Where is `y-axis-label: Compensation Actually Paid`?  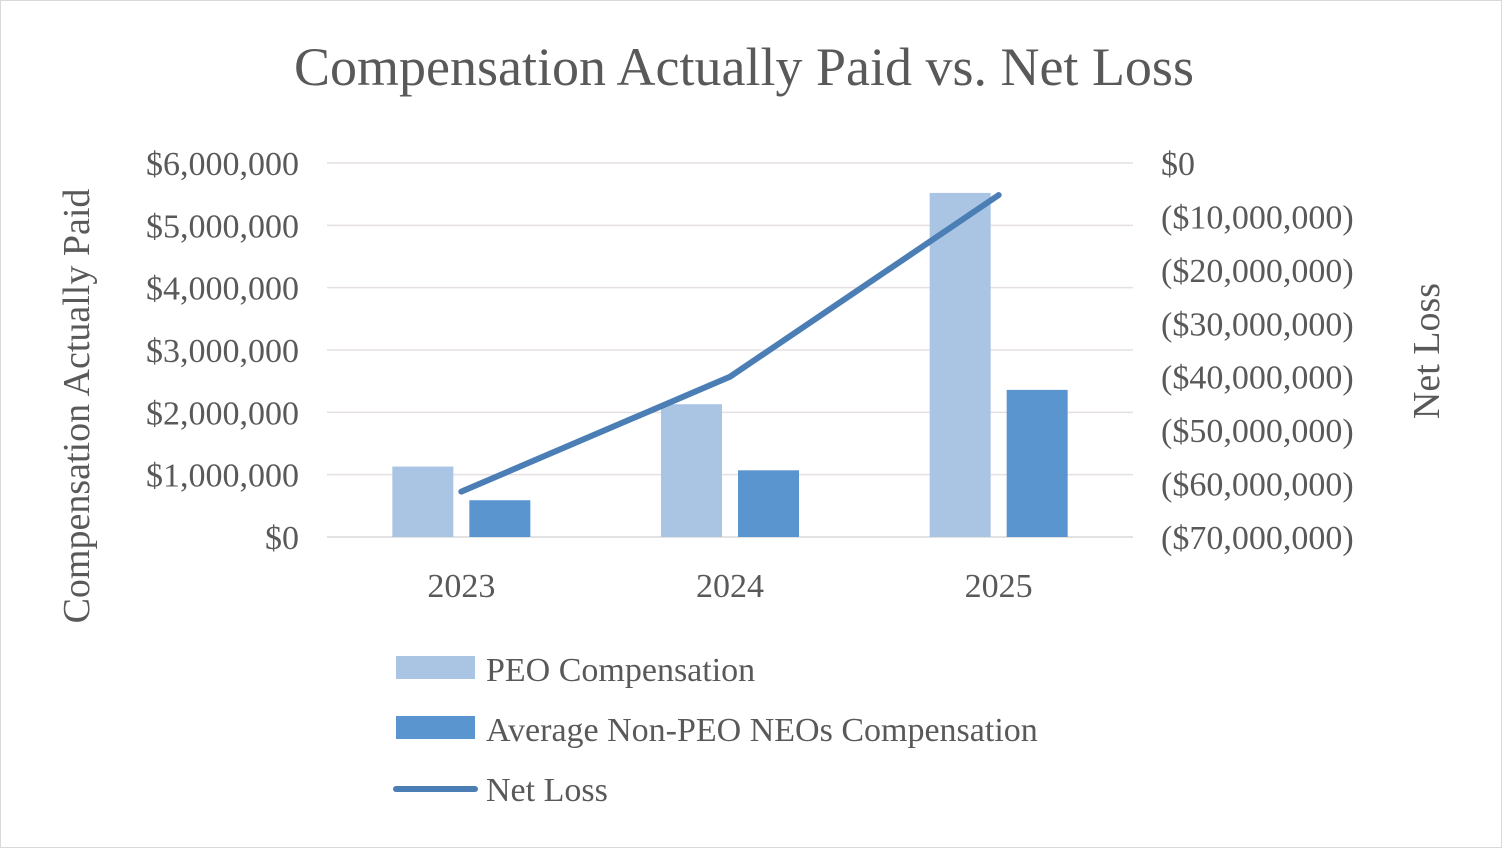 y-axis-label: Compensation Actually Paid is located at coordinates (77, 406).